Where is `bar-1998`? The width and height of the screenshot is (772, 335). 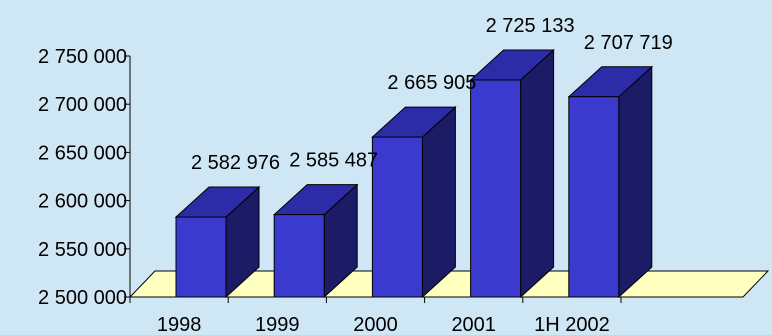
bar-1998 is located at coordinates (217, 242).